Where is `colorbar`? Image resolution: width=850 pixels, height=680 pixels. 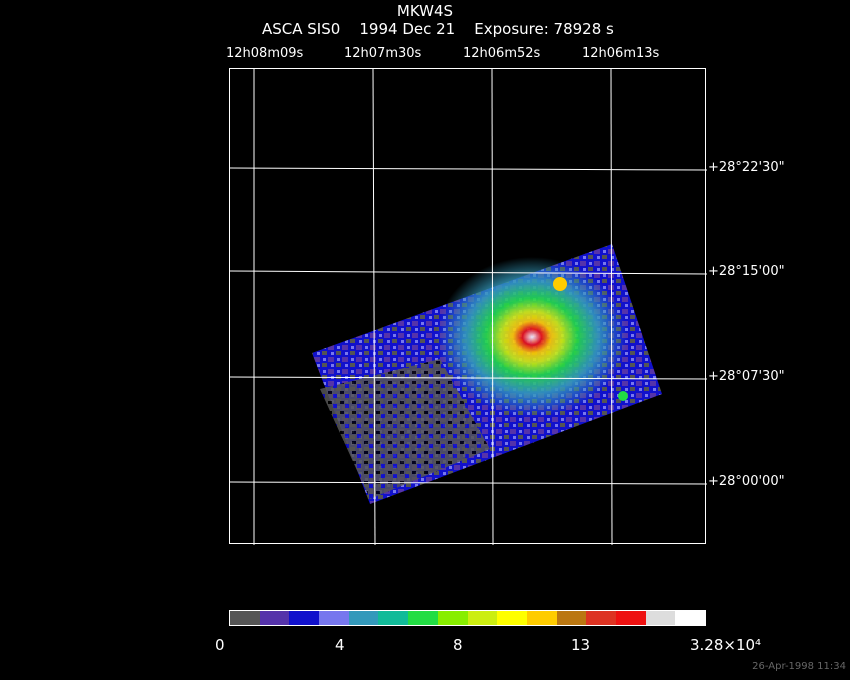
colorbar is located at coordinates (467, 618).